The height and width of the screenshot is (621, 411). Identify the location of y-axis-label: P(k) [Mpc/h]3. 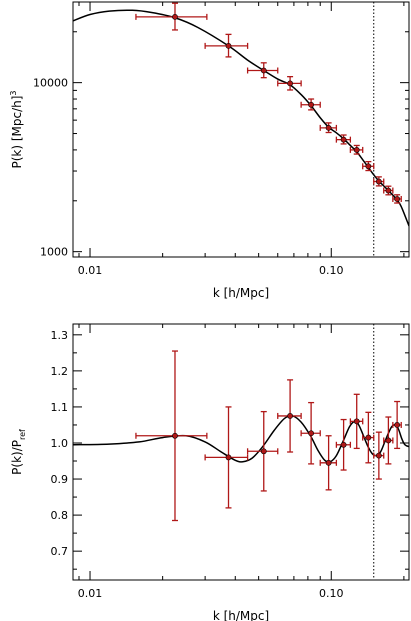
(16, 129).